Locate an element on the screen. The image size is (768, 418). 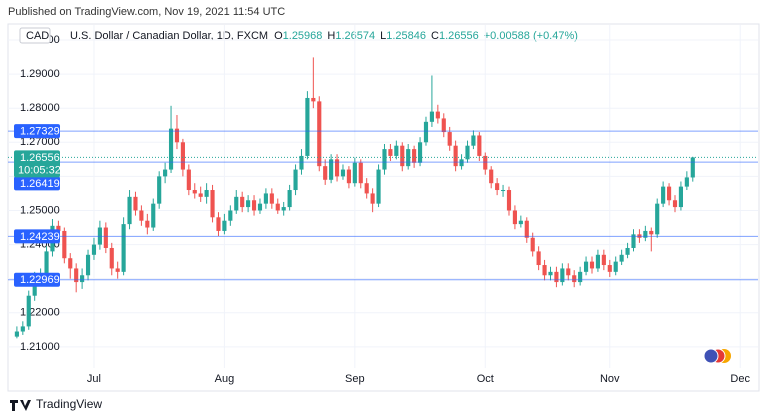
y-tick-label: 1.27000 is located at coordinates (40, 142).